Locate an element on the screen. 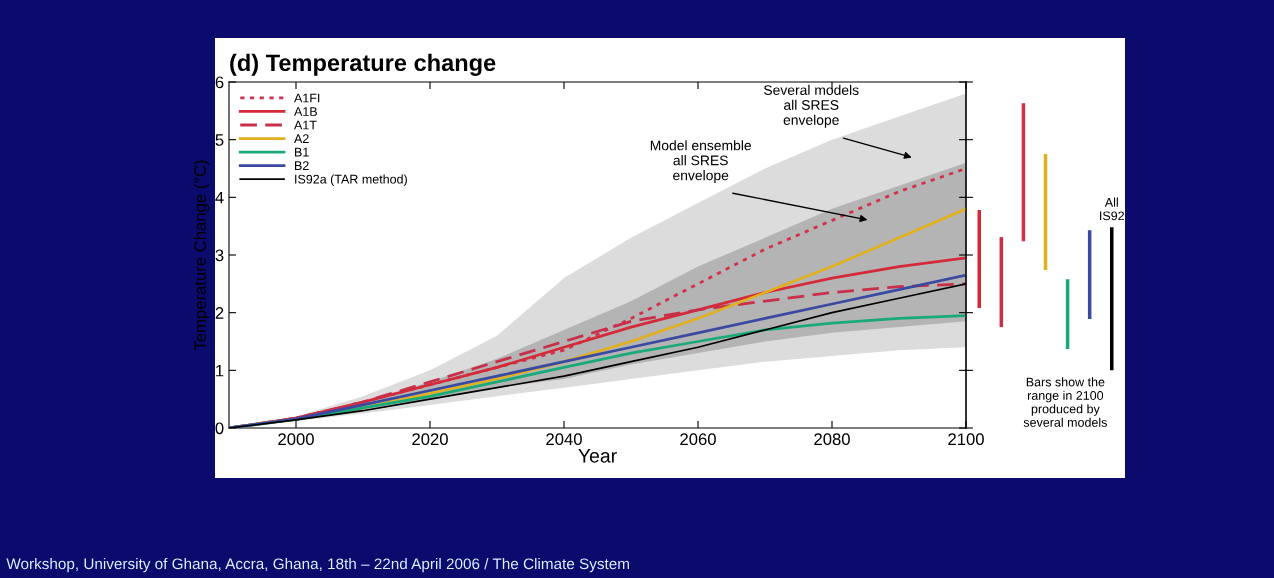 Image resolution: width=1274 pixels, height=578 pixels. annotation: Model ensemble all SRES envelope is located at coordinates (701, 162).